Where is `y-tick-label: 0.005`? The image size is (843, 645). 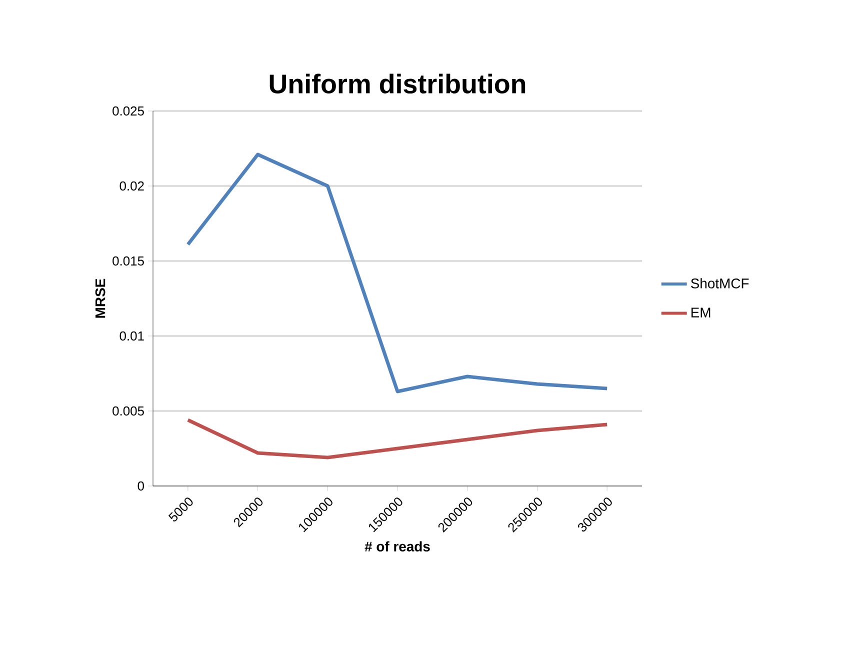 y-tick-label: 0.005 is located at coordinates (128, 411).